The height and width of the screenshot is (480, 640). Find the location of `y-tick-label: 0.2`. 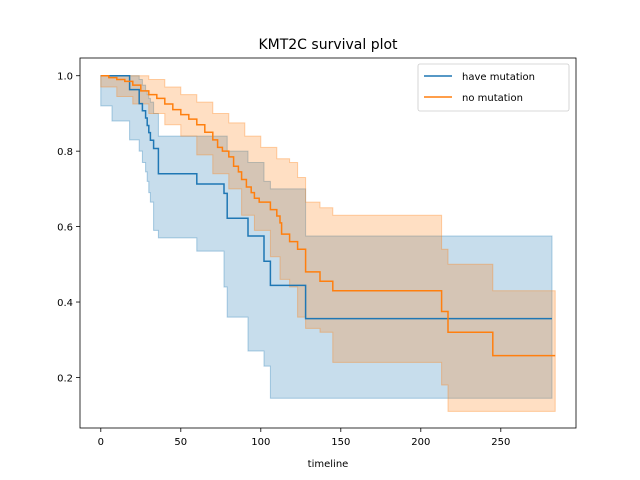

y-tick-label: 0.2 is located at coordinates (65, 378).